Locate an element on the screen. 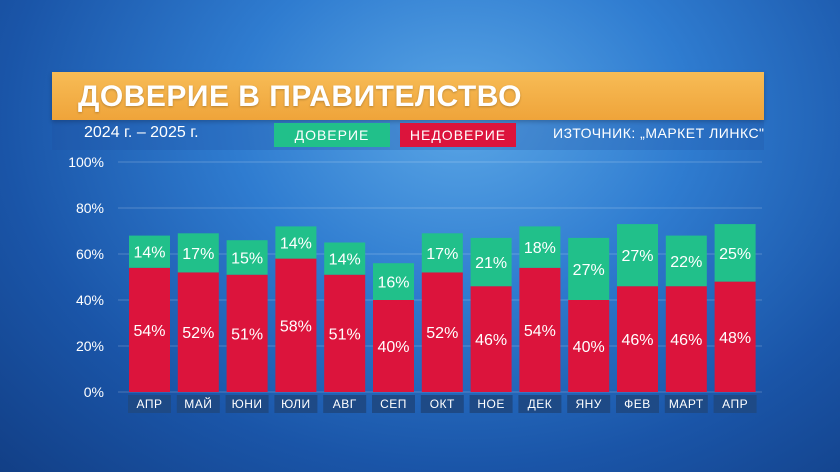 The image size is (840, 472). trust-value-label: 18% is located at coordinates (540, 248).